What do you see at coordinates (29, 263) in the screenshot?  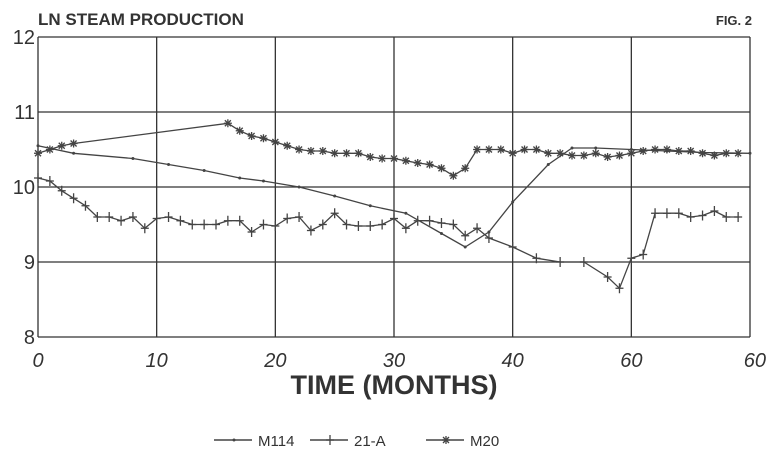 I see `y-tick-label: 9` at bounding box center [29, 263].